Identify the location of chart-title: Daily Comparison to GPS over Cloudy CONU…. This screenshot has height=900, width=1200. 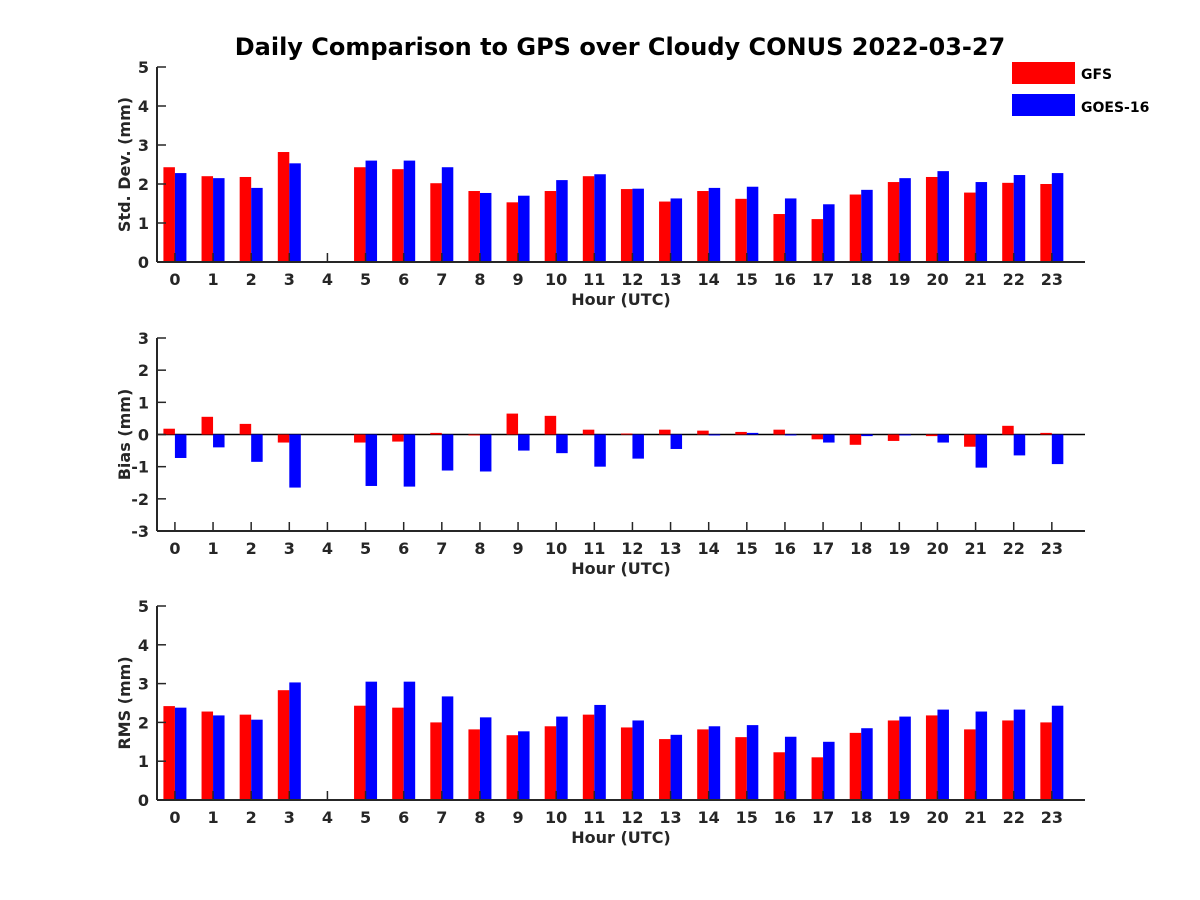
(620, 47).